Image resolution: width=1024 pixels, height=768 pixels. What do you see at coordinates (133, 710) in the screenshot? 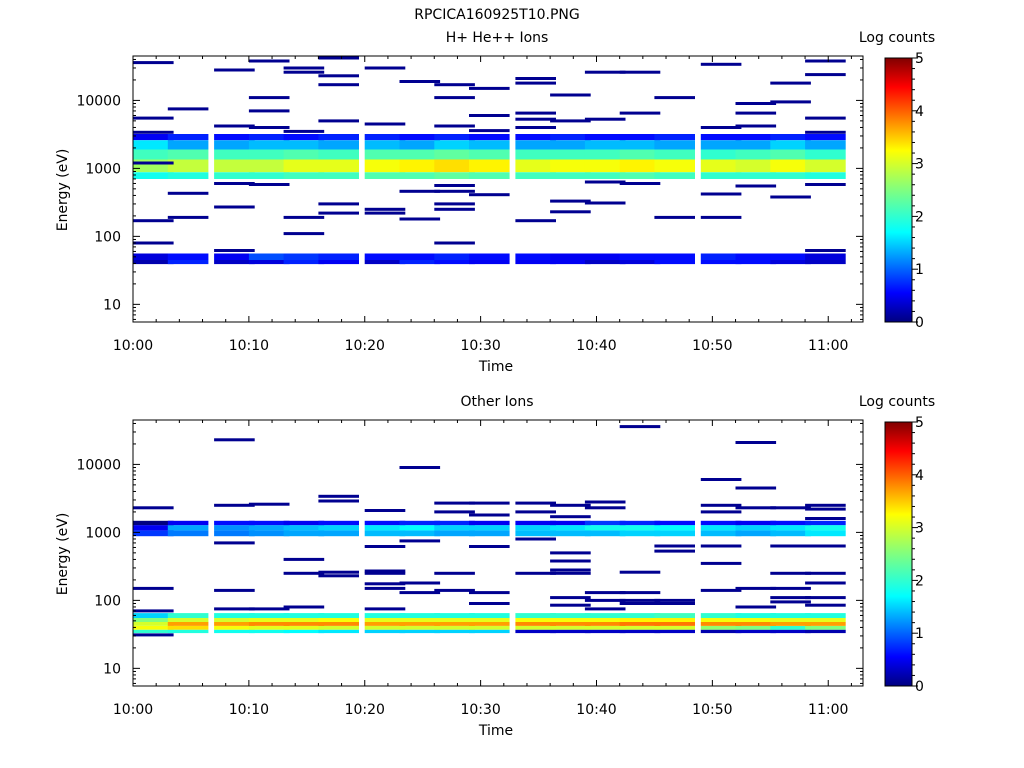
I see `x-tick-label: 10:00` at bounding box center [133, 710].